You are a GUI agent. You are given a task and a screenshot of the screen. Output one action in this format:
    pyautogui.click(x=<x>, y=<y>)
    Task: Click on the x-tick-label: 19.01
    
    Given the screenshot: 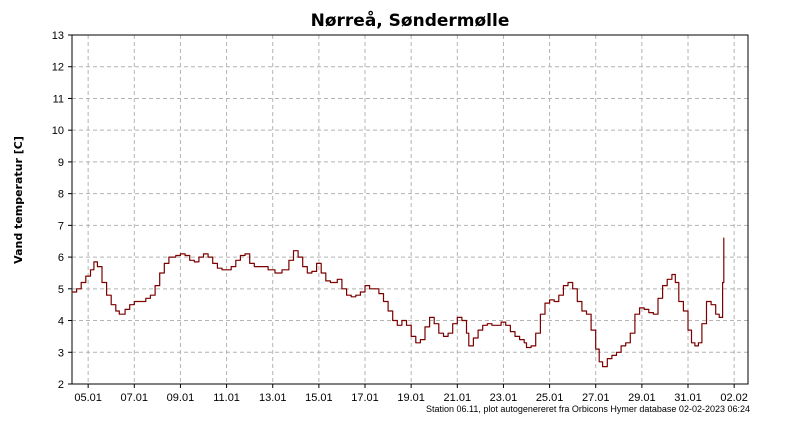 What is the action you would take?
    pyautogui.click(x=411, y=398)
    